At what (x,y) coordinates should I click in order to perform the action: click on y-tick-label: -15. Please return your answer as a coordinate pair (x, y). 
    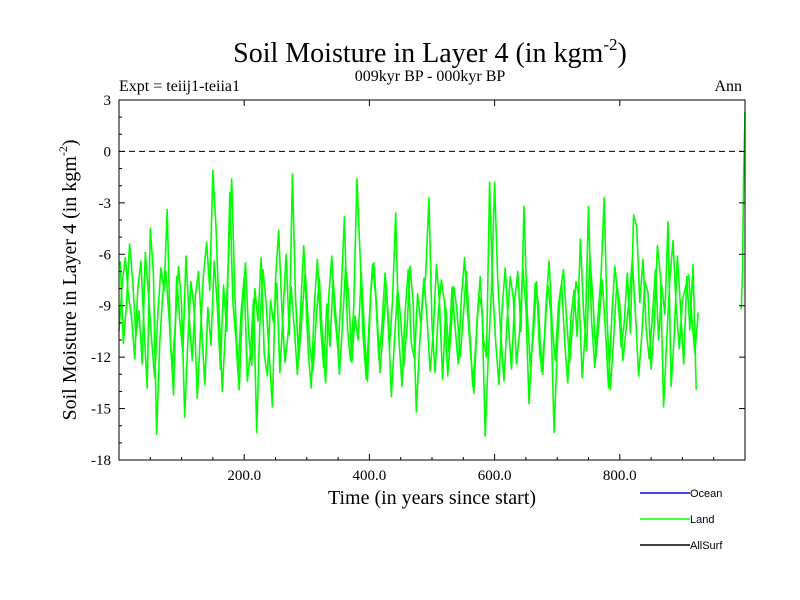
    Looking at the image, I should click on (101, 410).